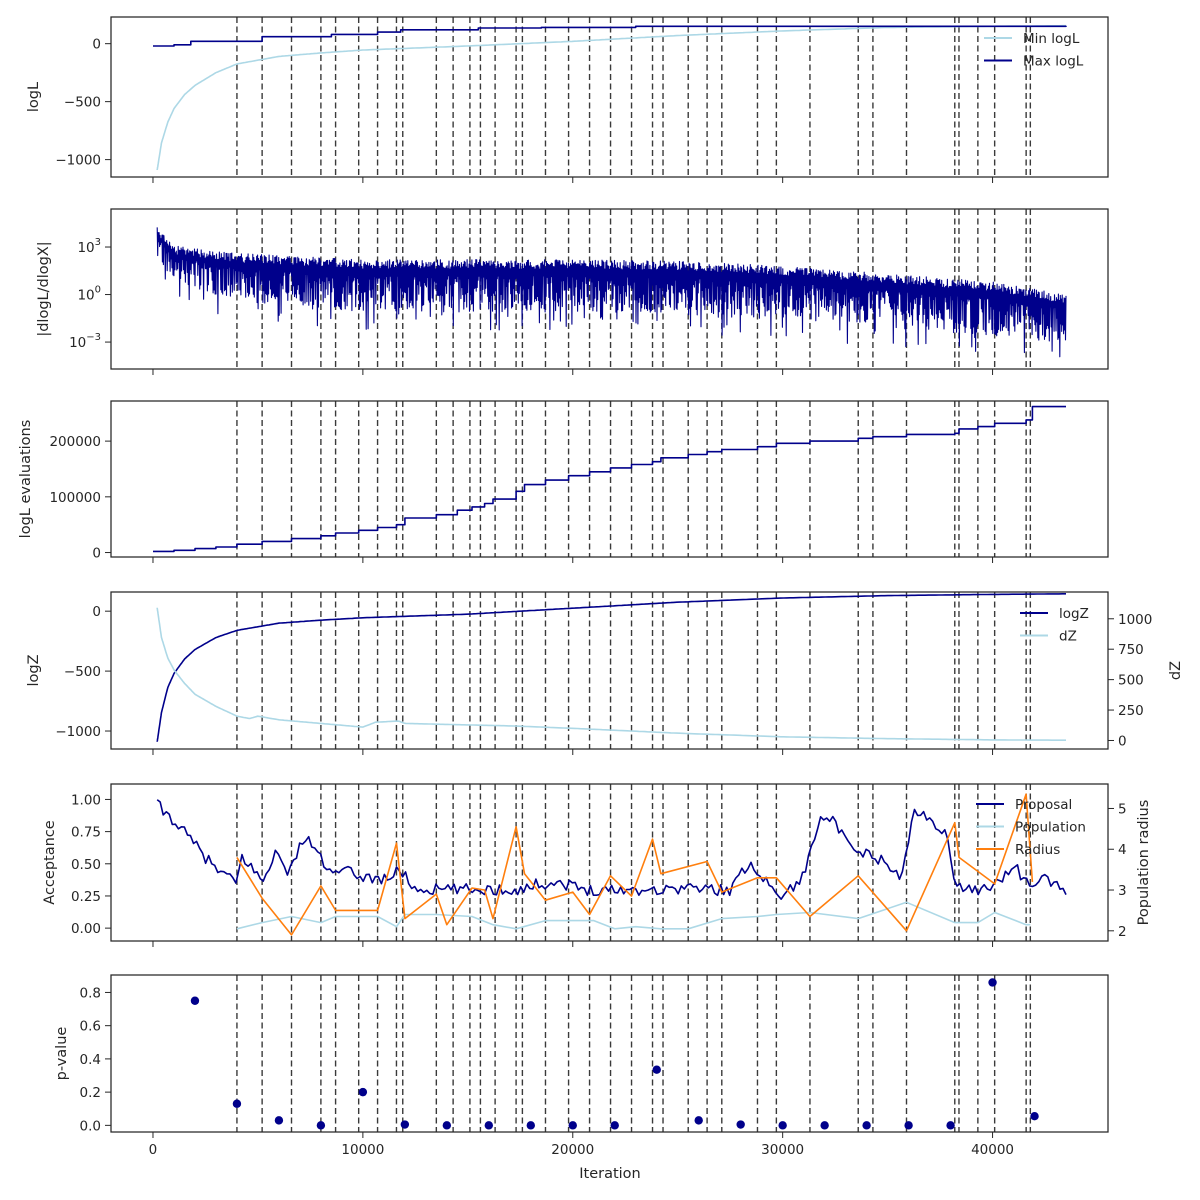 Image resolution: width=1200 pixels, height=1200 pixels. Describe the element at coordinates (90, 993) in the screenshot. I see `y-tick-label: 0.8` at that location.